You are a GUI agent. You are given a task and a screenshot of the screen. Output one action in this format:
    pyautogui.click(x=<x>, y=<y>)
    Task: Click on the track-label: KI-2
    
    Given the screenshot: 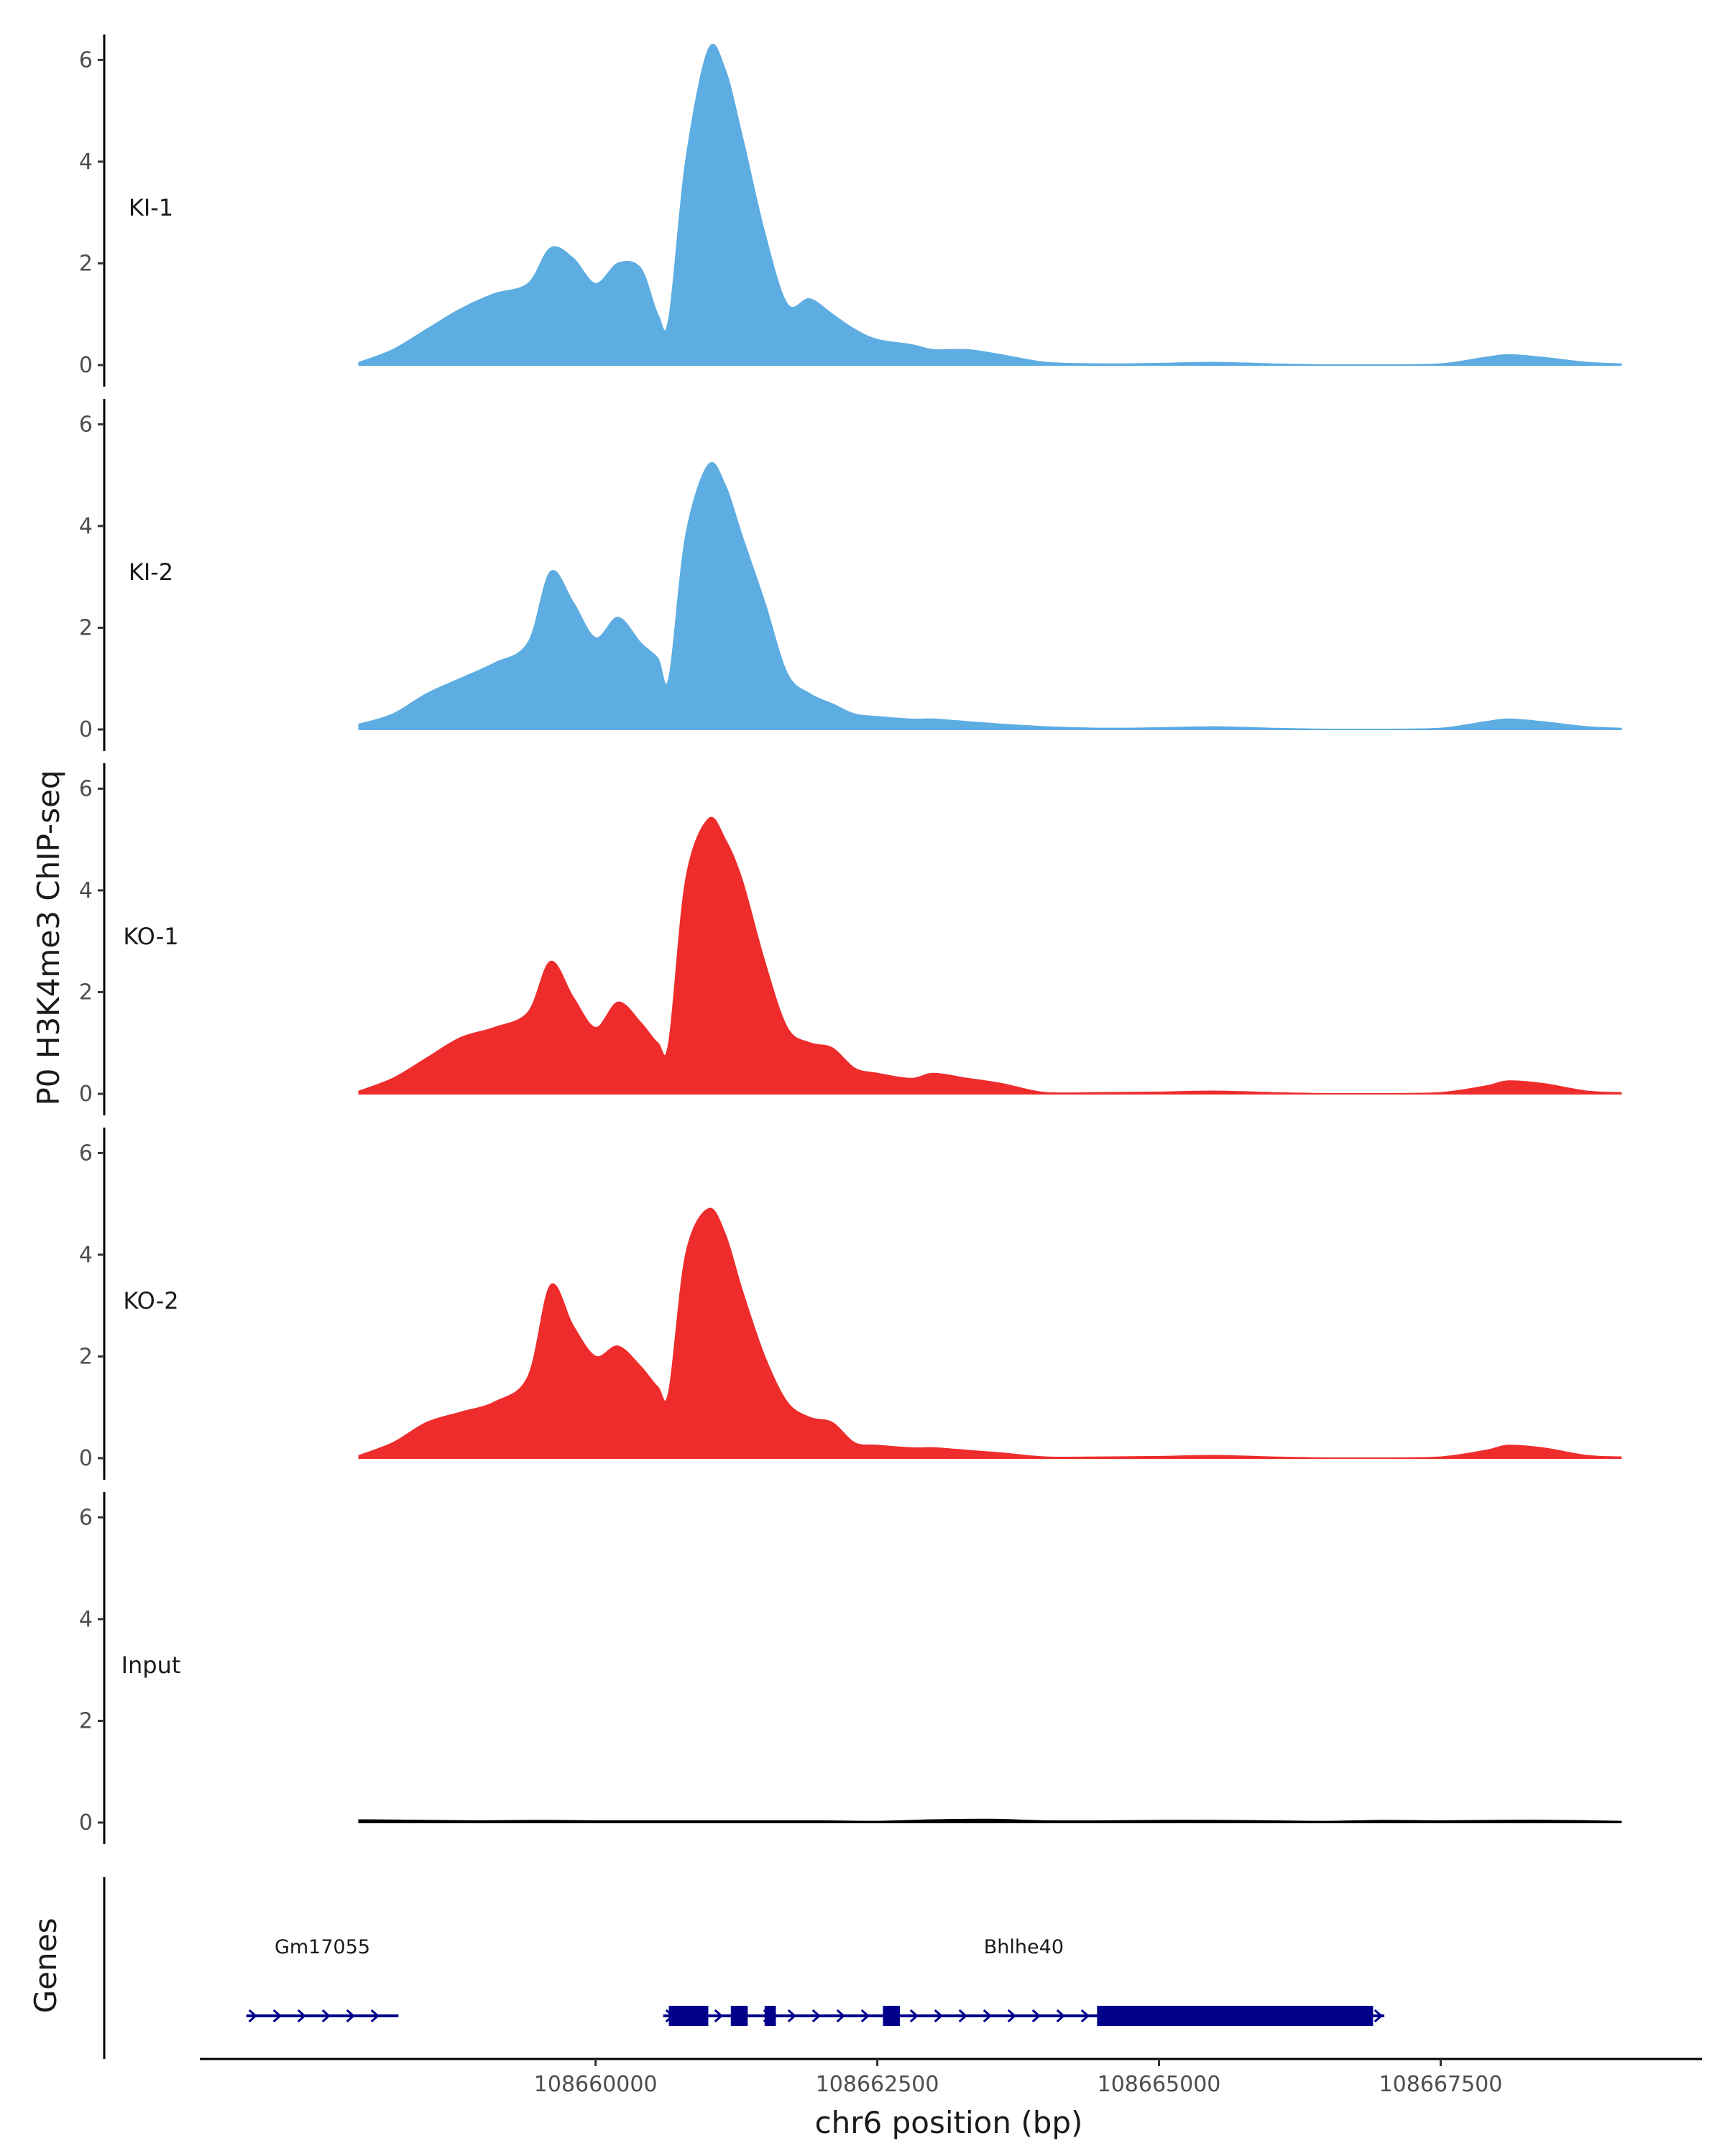 What is the action you would take?
    pyautogui.click(x=151, y=572)
    